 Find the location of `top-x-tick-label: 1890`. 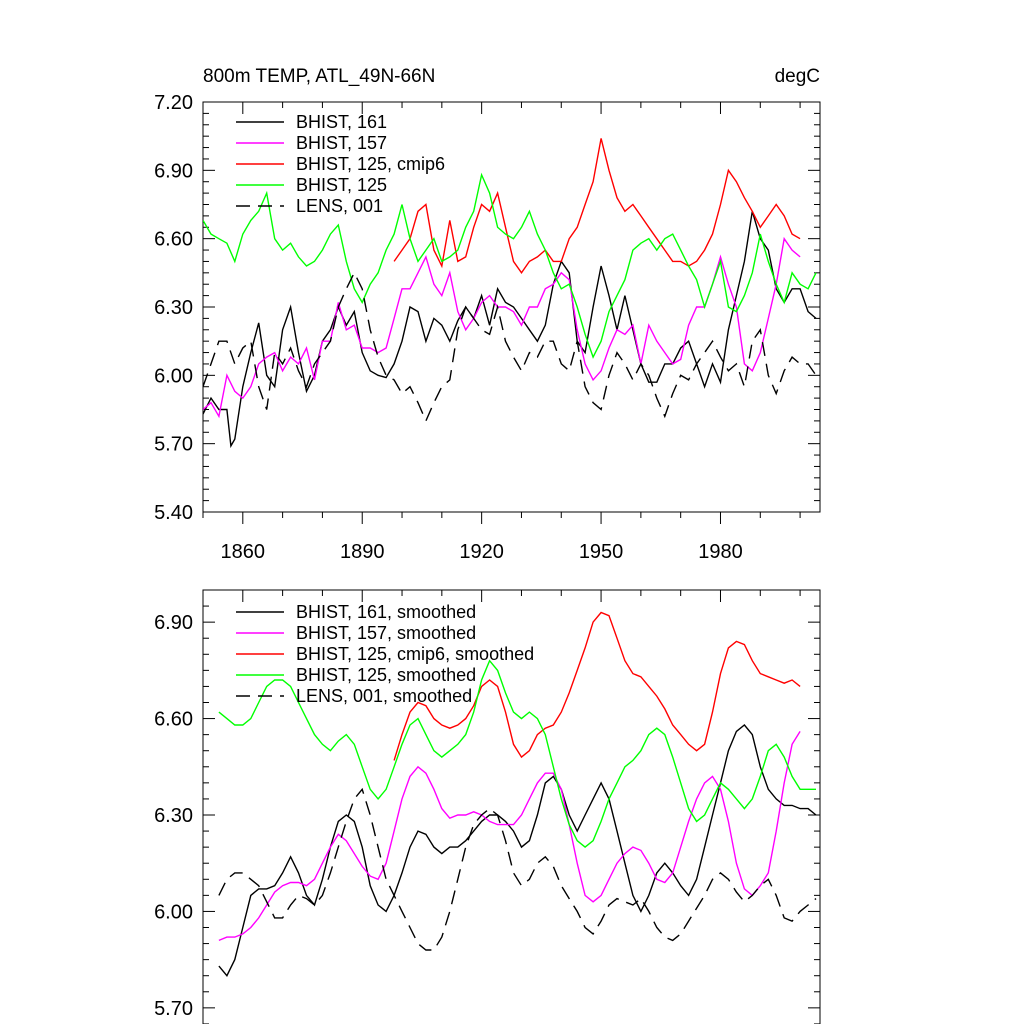

top-x-tick-label: 1890 is located at coordinates (362, 552).